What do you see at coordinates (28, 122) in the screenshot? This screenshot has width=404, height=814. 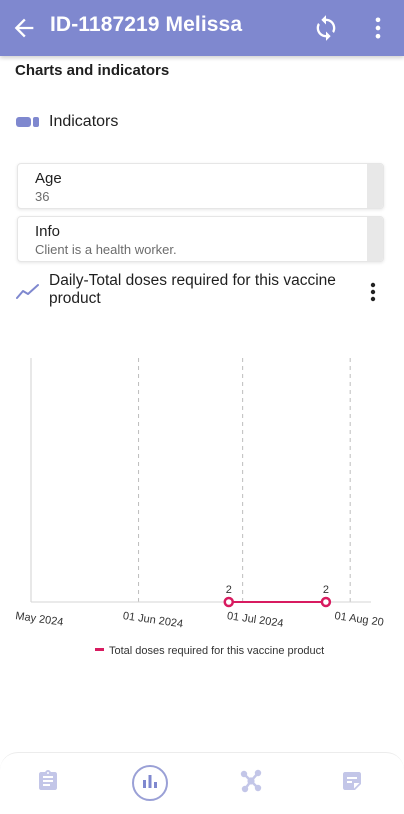 I see `indicators-icon` at bounding box center [28, 122].